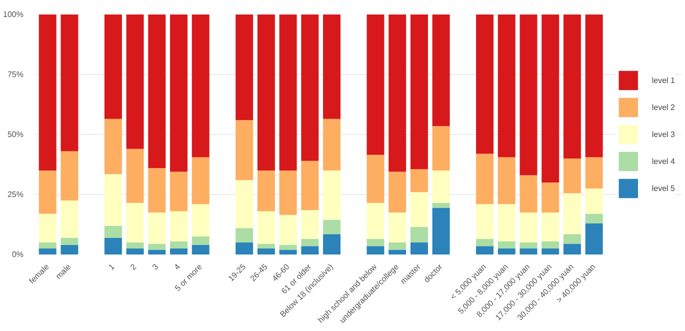 Image resolution: width=685 pixels, height=331 pixels. I want to click on legend-label: level 2, so click(663, 107).